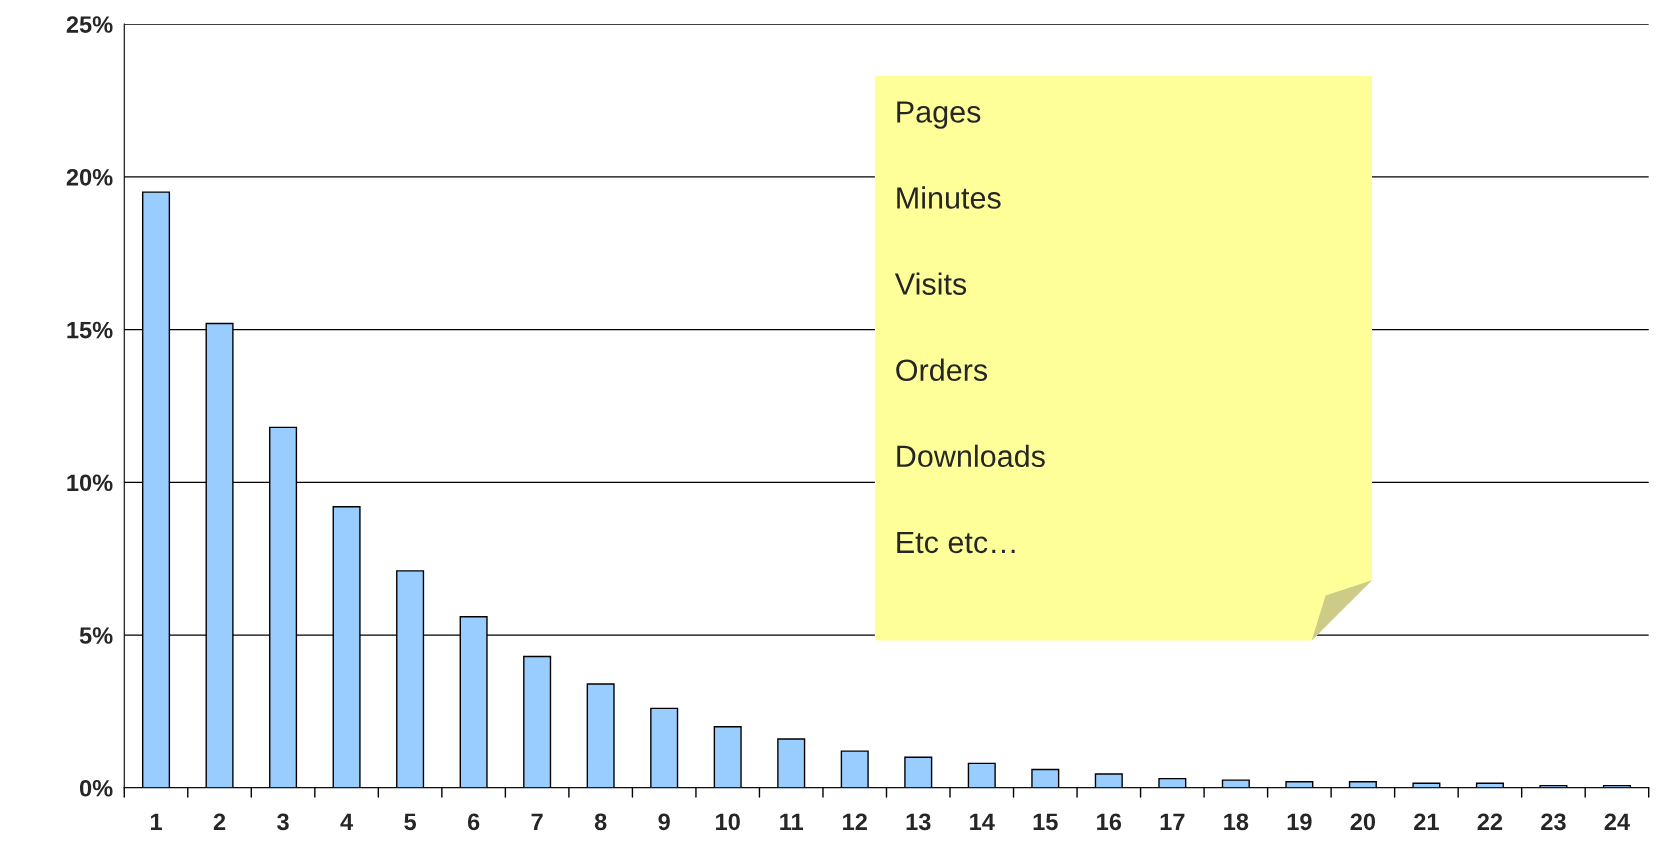 This screenshot has width=1657, height=861. I want to click on x-tick-label: 4, so click(347, 821).